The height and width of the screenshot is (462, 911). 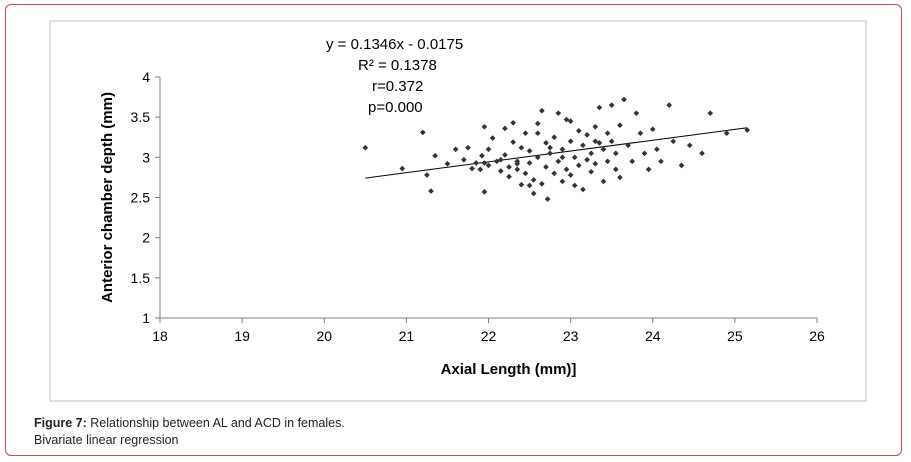 I want to click on y-tick-label: 1.5, so click(x=141, y=278).